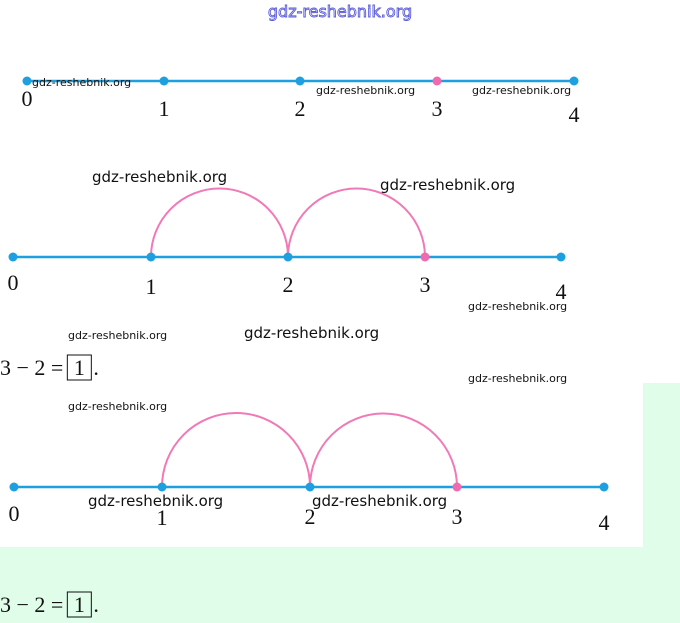 The height and width of the screenshot is (623, 680). I want to click on header-watermark: gdz-reshebnik.org, so click(340, 11).